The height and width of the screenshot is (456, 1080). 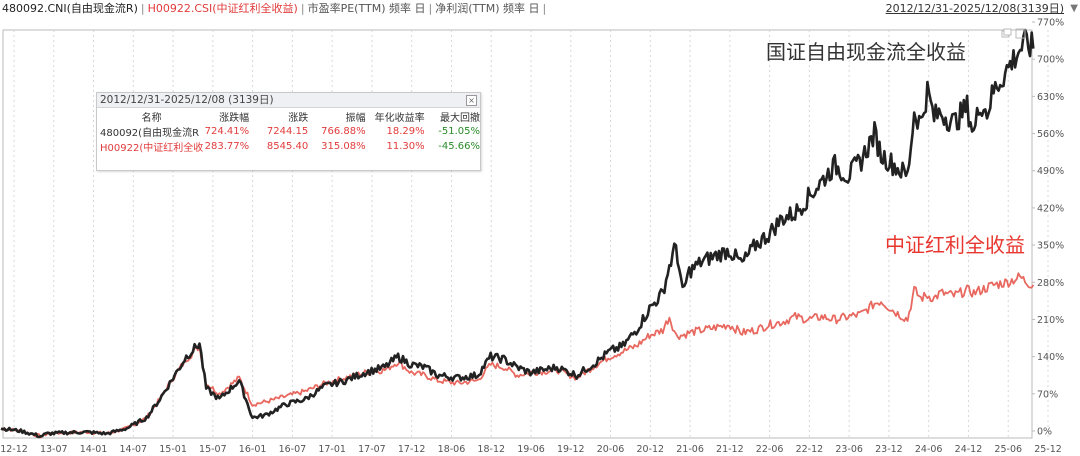 I want to click on cell-max-drawdown: -45.66%, so click(x=459, y=146).